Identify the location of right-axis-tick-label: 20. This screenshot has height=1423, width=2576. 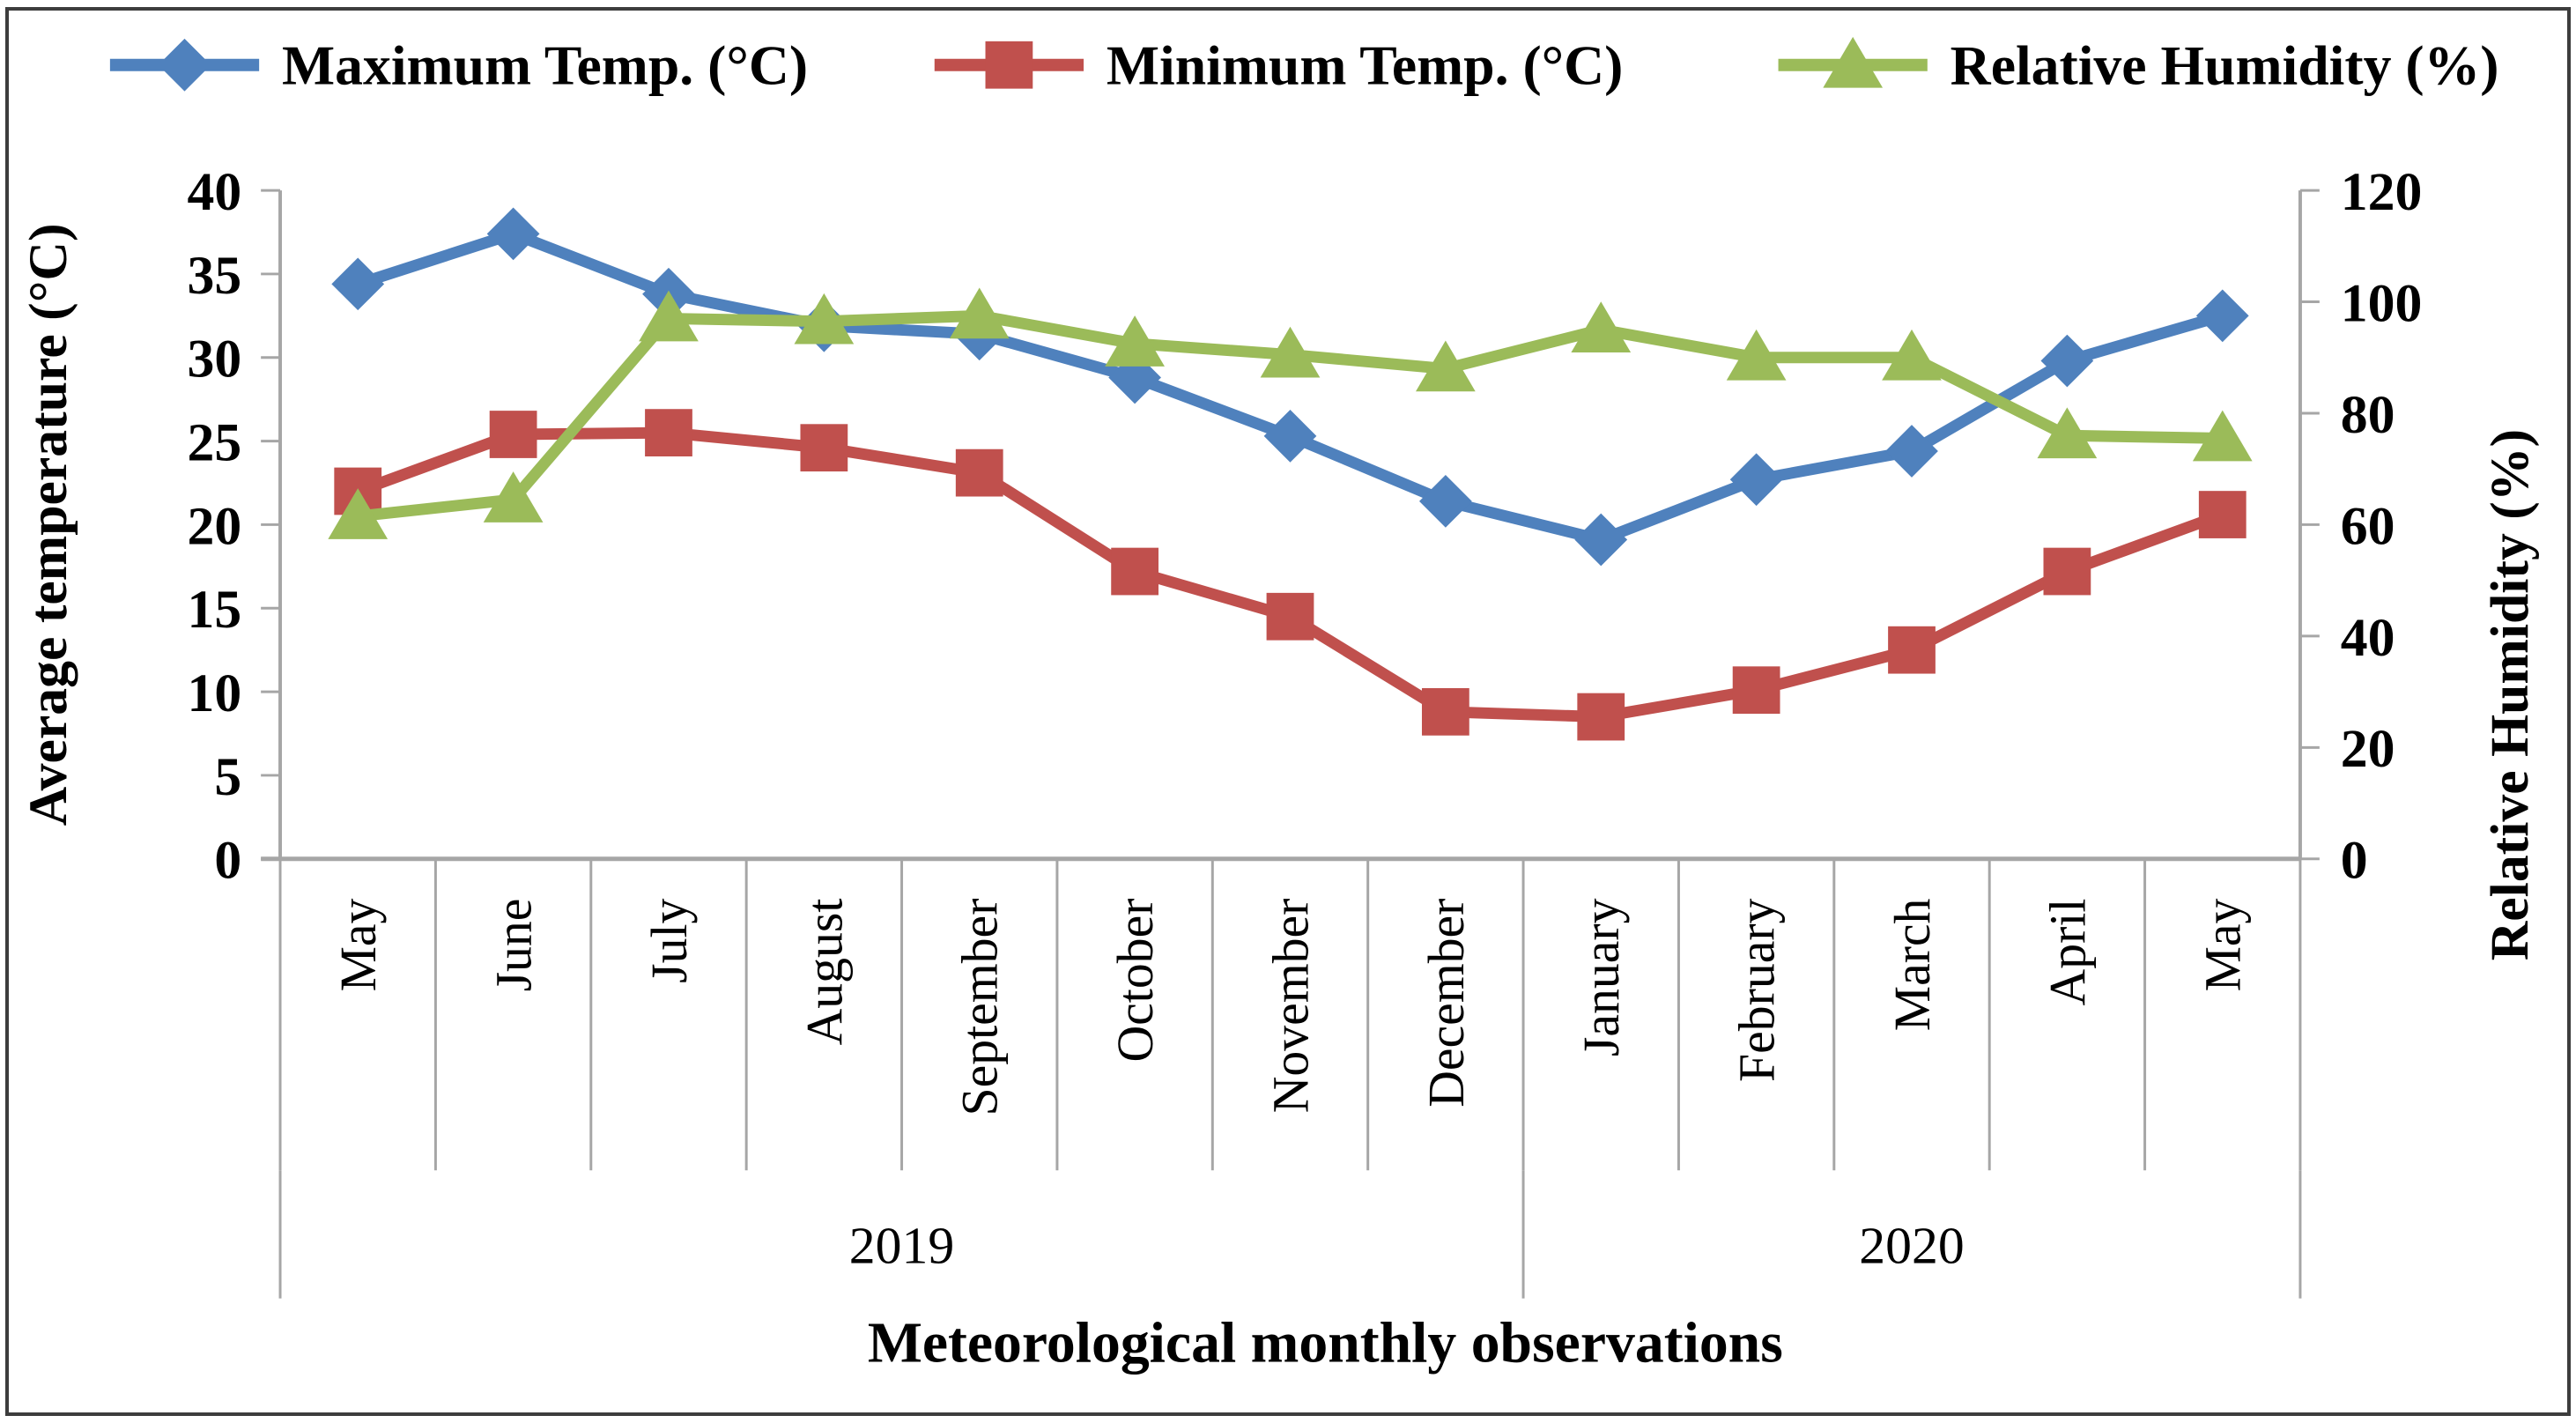
(2368, 749).